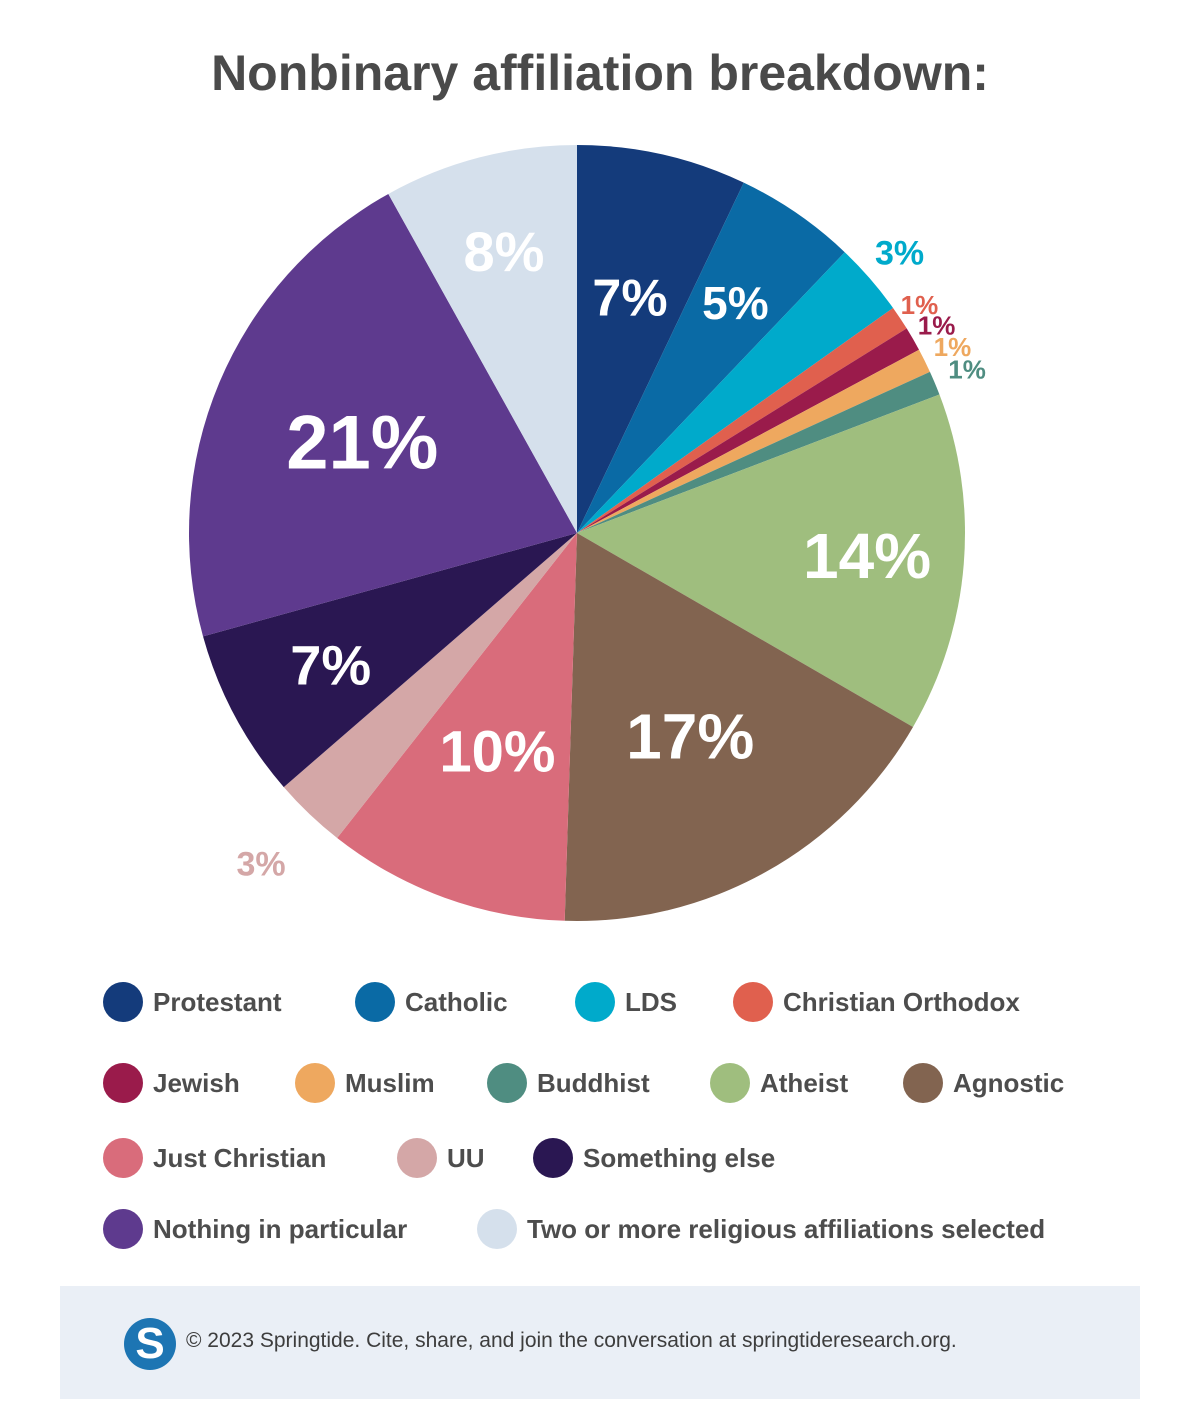 This screenshot has width=1200, height=1401. What do you see at coordinates (660, 339) in the screenshot?
I see `pie-slice-protestant` at bounding box center [660, 339].